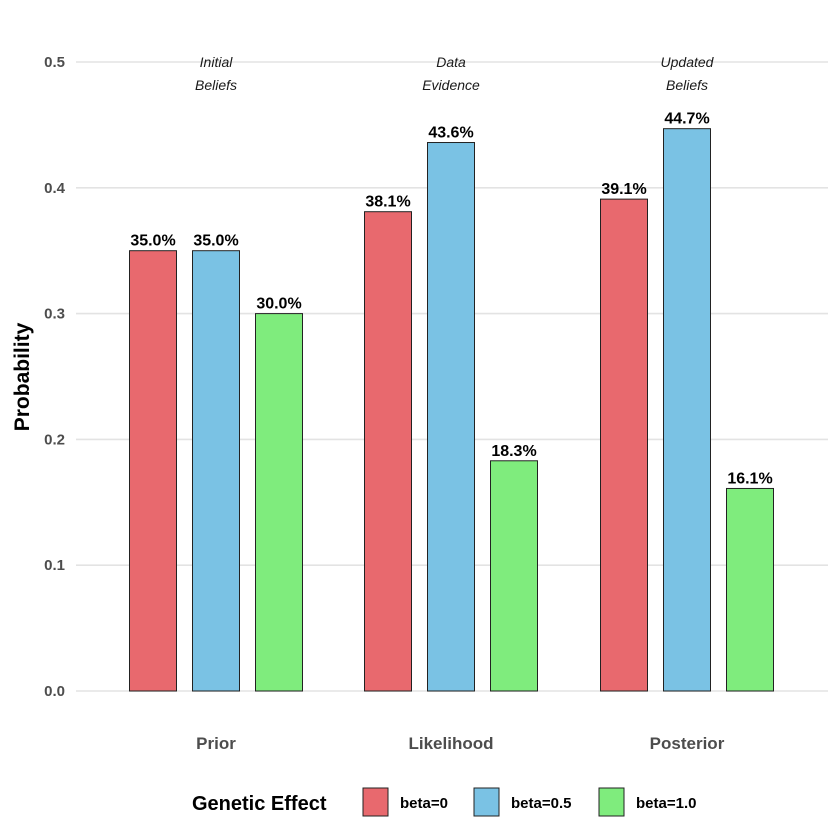 This screenshot has height=840, width=840. Describe the element at coordinates (623, 189) in the screenshot. I see `data-label: 39.1%` at that location.